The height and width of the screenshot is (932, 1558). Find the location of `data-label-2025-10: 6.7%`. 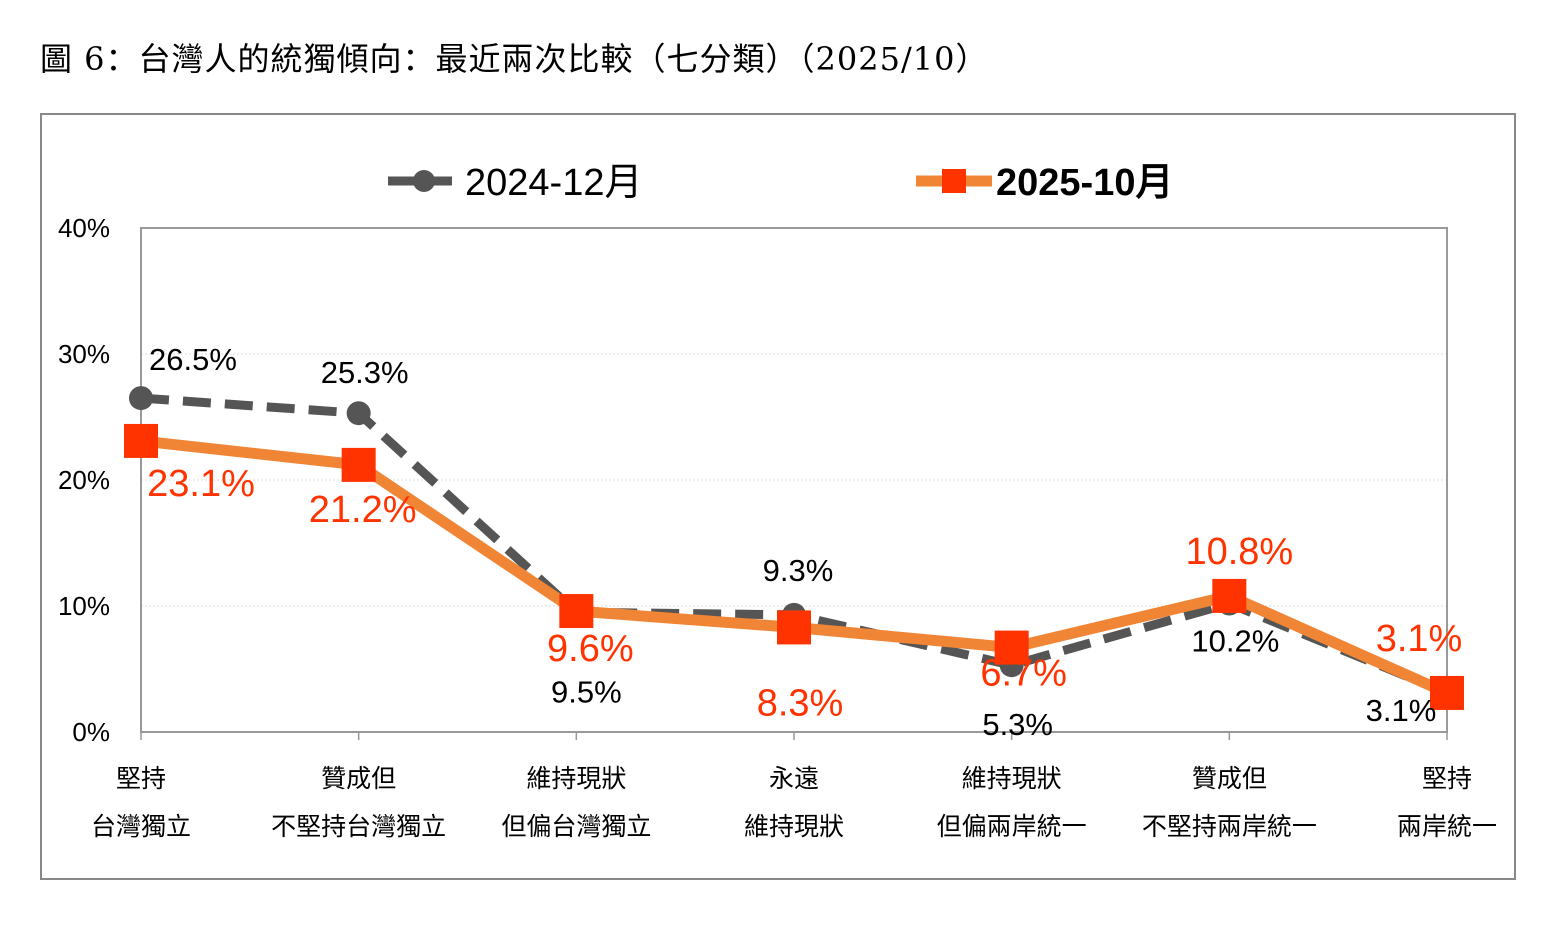

data-label-2025-10: 6.7% is located at coordinates (1023, 674).